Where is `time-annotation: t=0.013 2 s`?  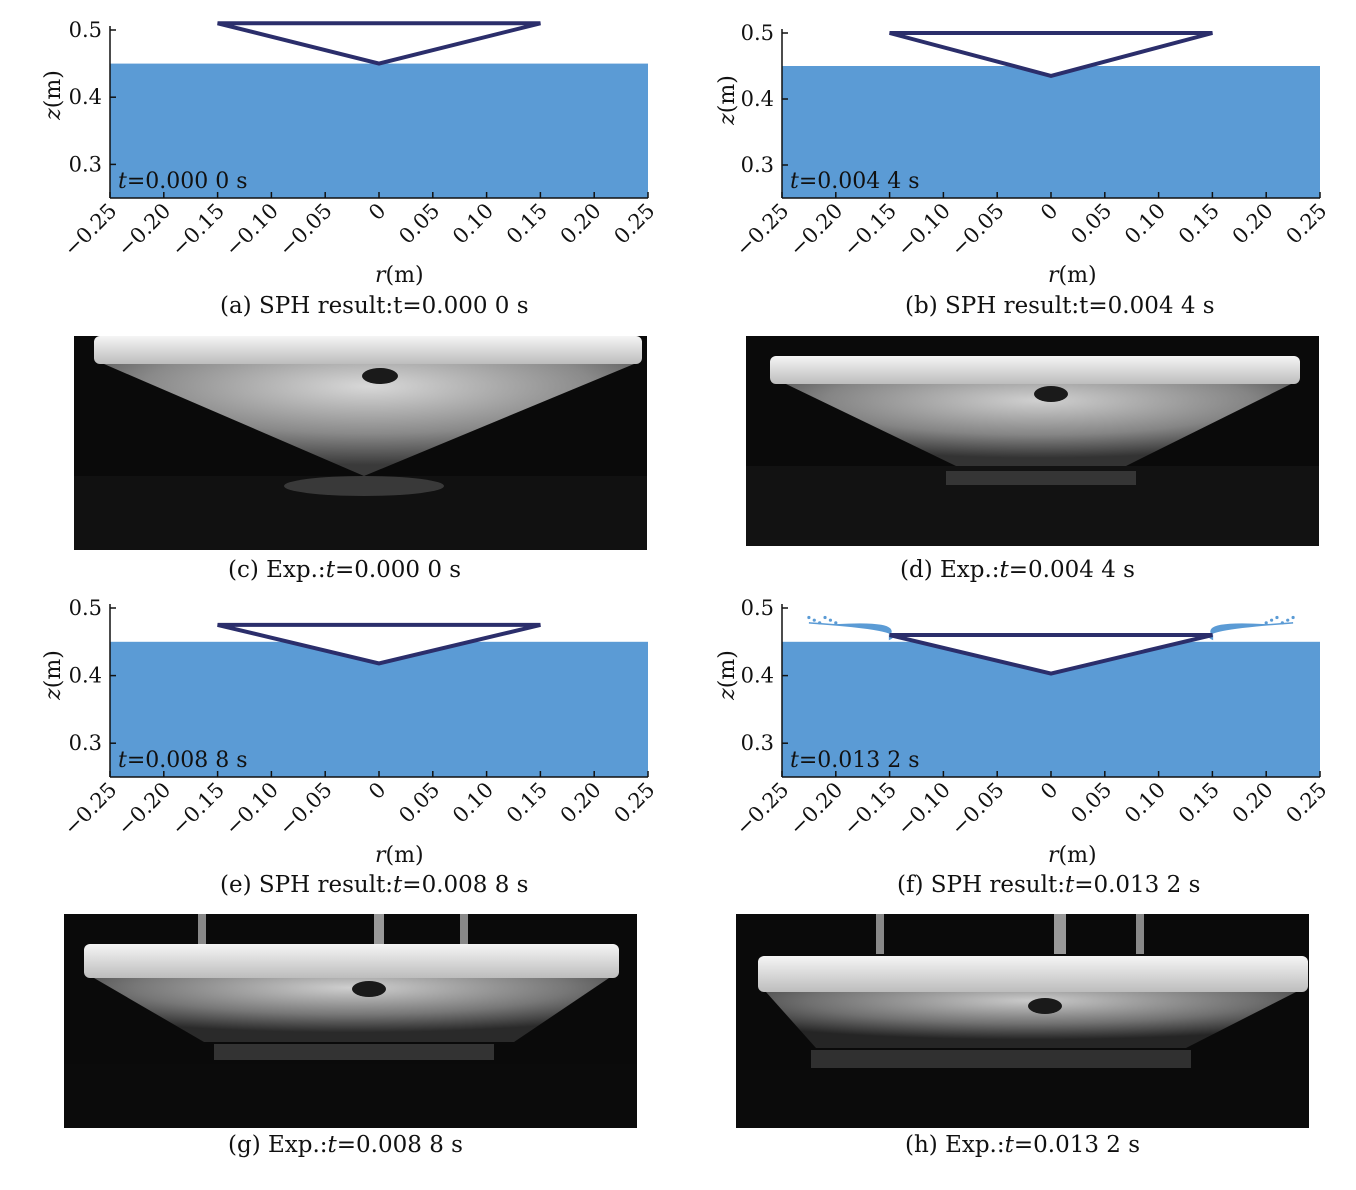
time-annotation: t=0.013 2 s is located at coordinates (855, 760).